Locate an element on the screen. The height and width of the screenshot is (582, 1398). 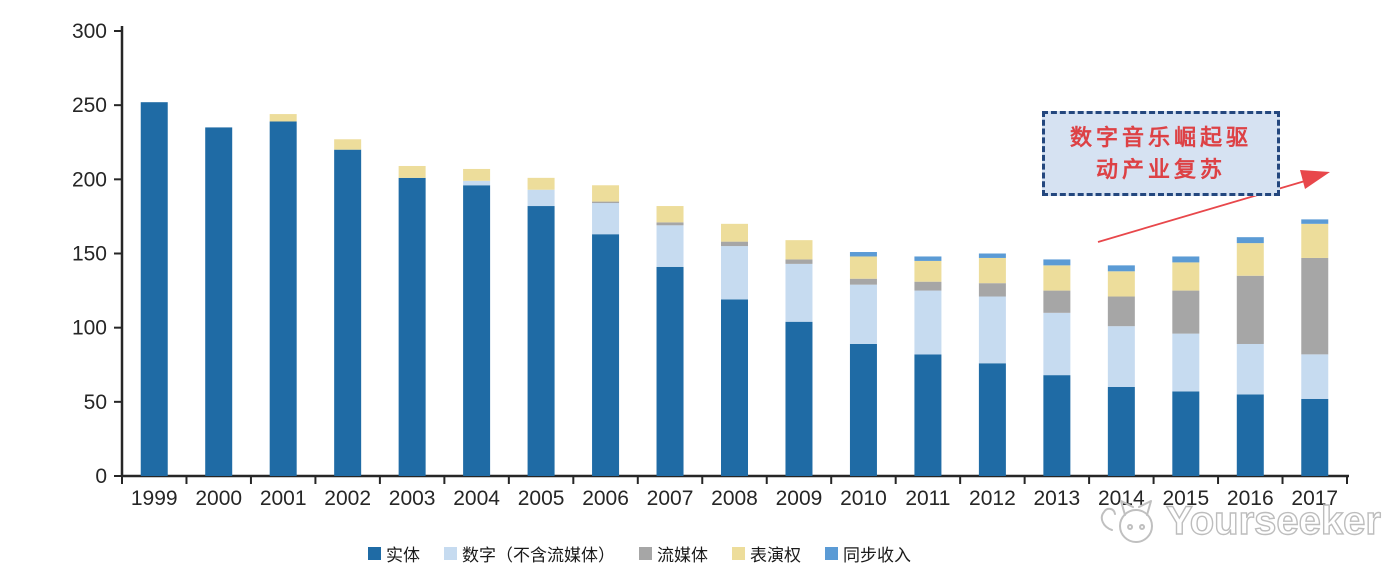
legend-swatch-physical is located at coordinates (374, 553).